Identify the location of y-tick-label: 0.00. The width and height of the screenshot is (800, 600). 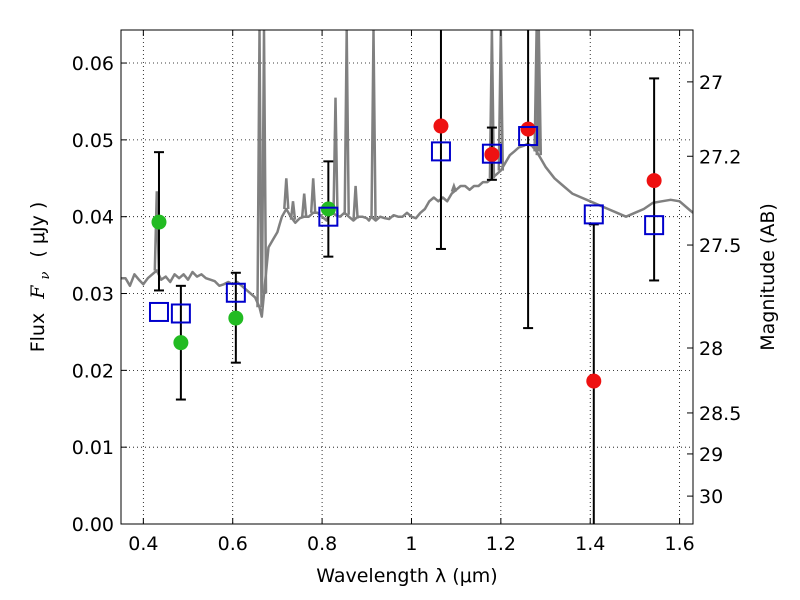
(93, 525).